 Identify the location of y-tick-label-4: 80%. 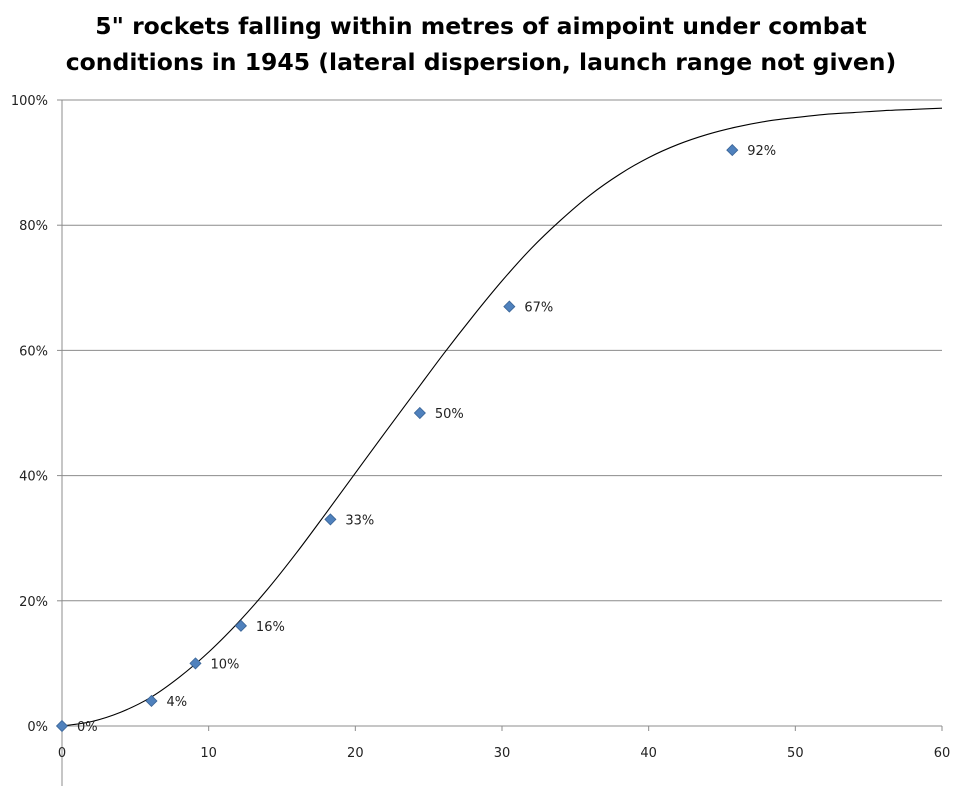
(33, 226).